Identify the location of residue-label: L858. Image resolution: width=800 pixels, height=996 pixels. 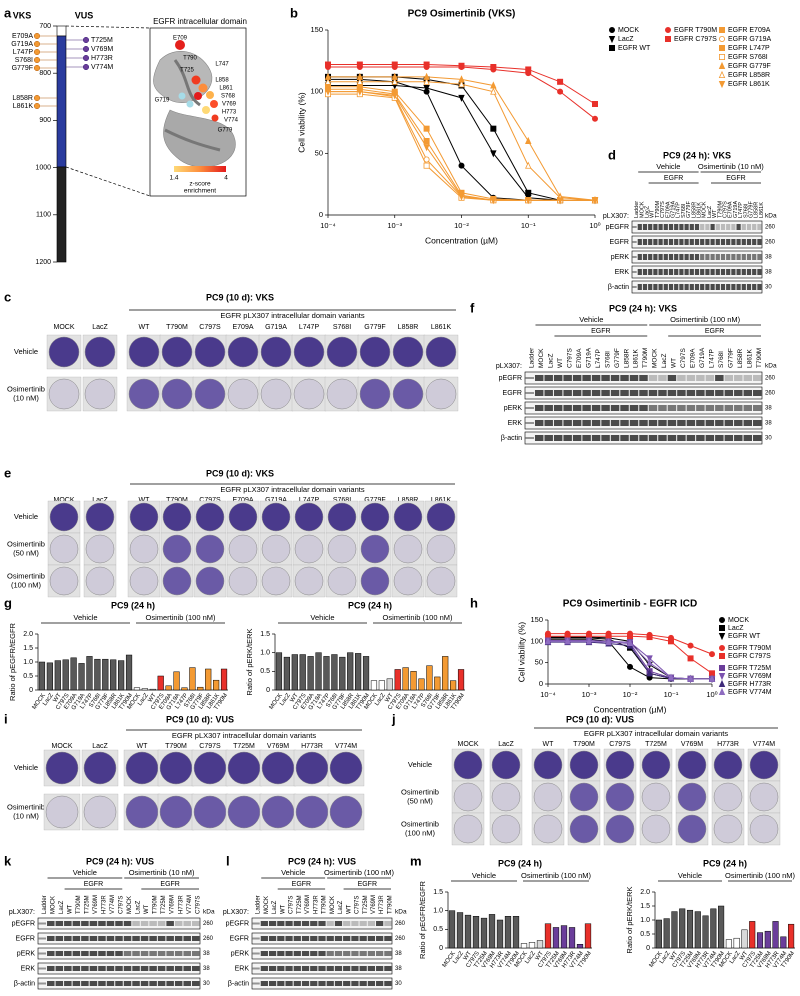
(222, 81).